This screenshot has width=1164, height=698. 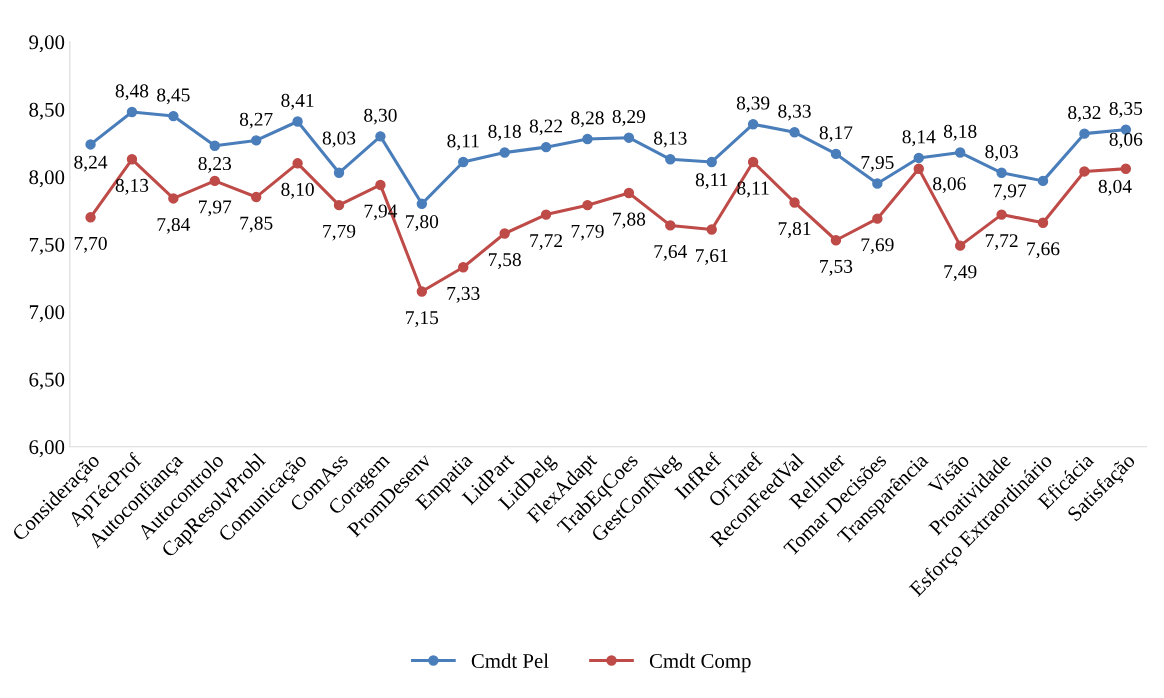 I want to click on data-label: 8,17, so click(x=836, y=134).